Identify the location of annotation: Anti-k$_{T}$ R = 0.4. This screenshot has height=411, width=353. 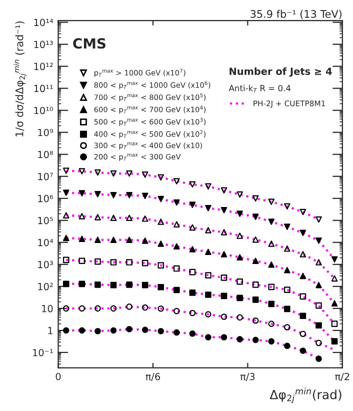
(259, 88).